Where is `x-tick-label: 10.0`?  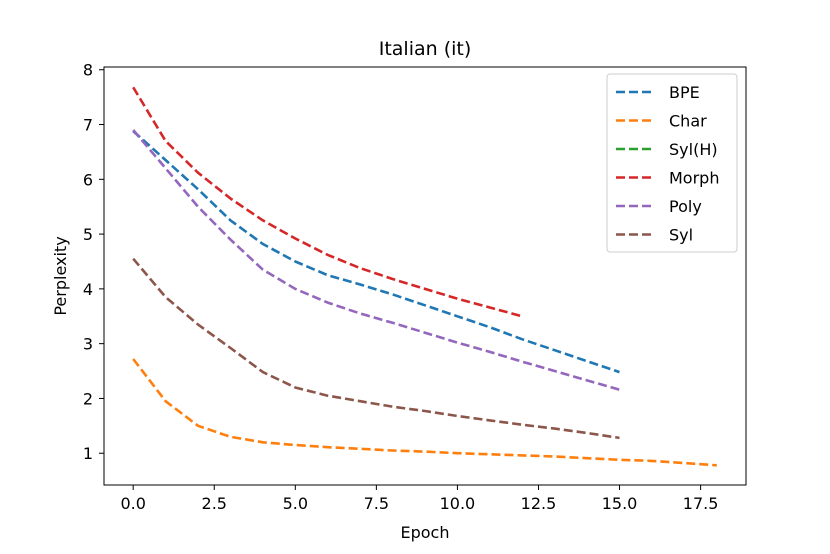
x-tick-label: 10.0 is located at coordinates (458, 503).